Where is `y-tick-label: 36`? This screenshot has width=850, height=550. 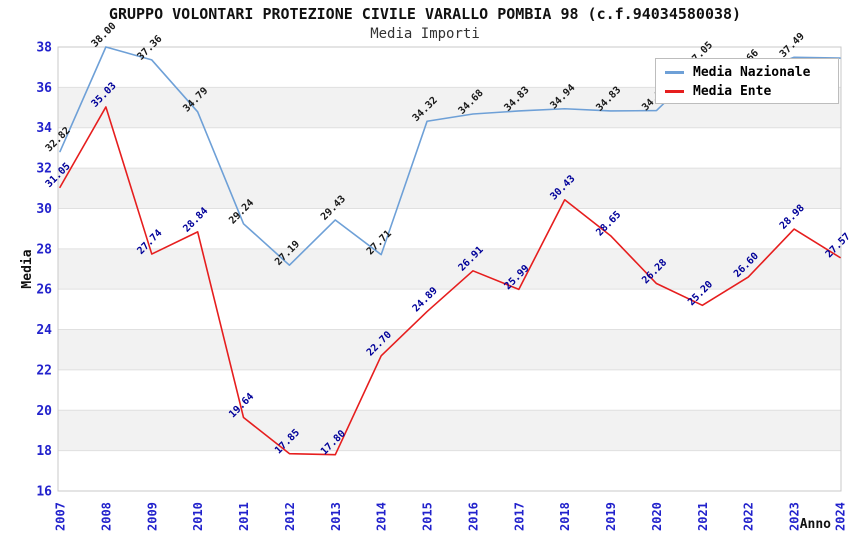
y-tick-label: 36 is located at coordinates (44, 88).